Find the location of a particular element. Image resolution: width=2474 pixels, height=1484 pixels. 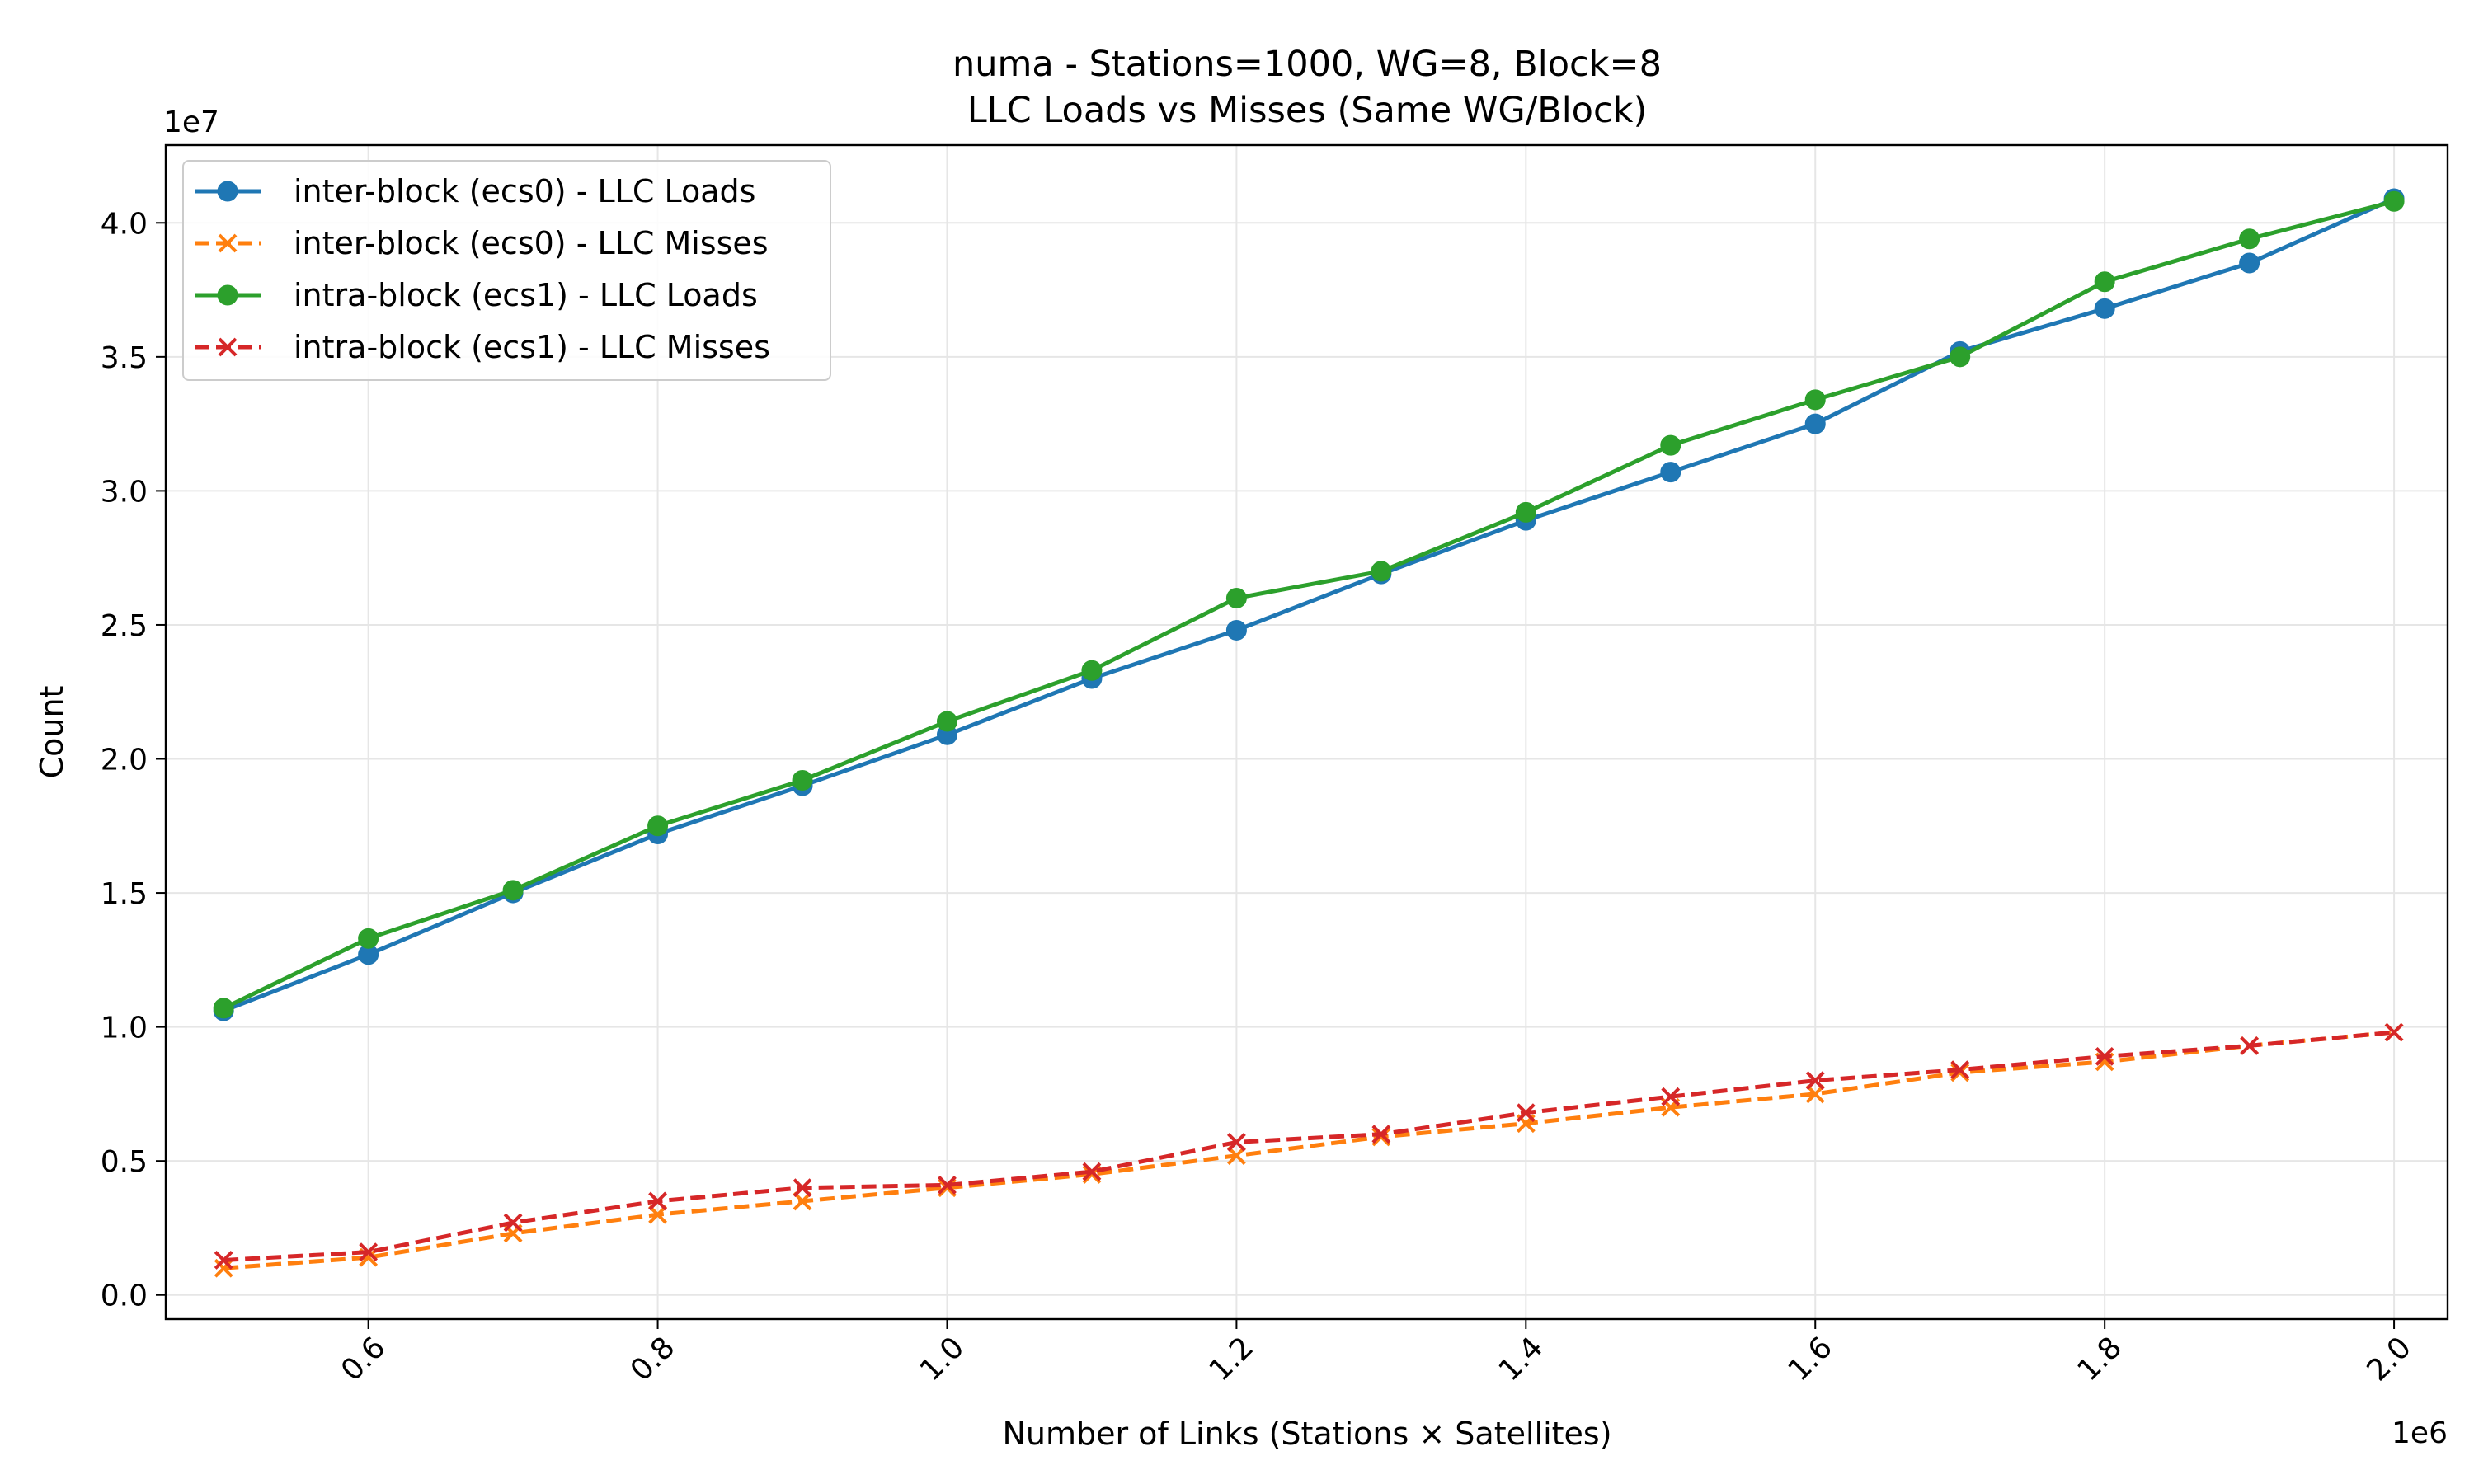

y-tick-label: 3.0 is located at coordinates (124, 492).